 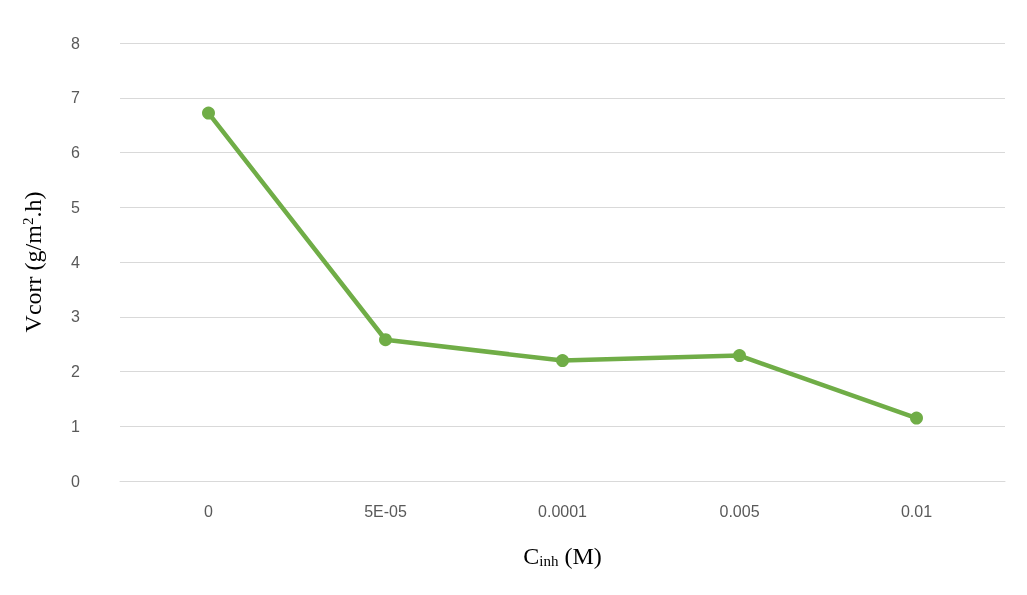 What do you see at coordinates (563, 511) in the screenshot?
I see `x-tick-label: 0.0001` at bounding box center [563, 511].